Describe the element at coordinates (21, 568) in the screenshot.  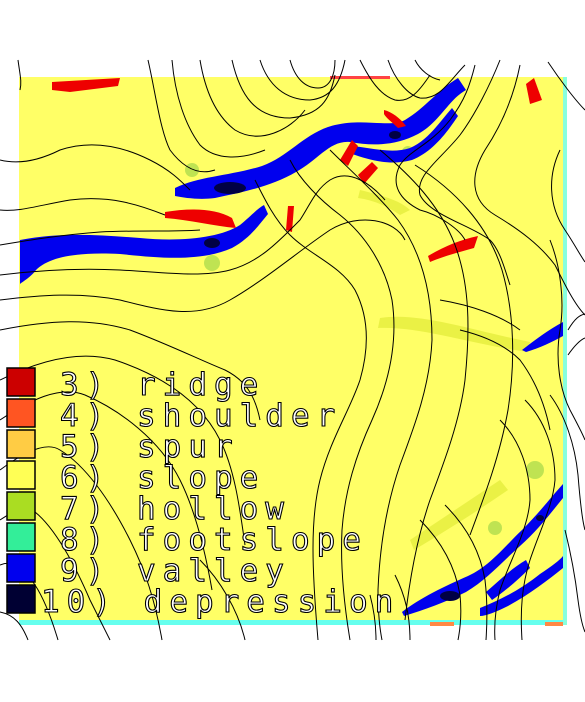
I see `legend-swatch-valley` at that location.